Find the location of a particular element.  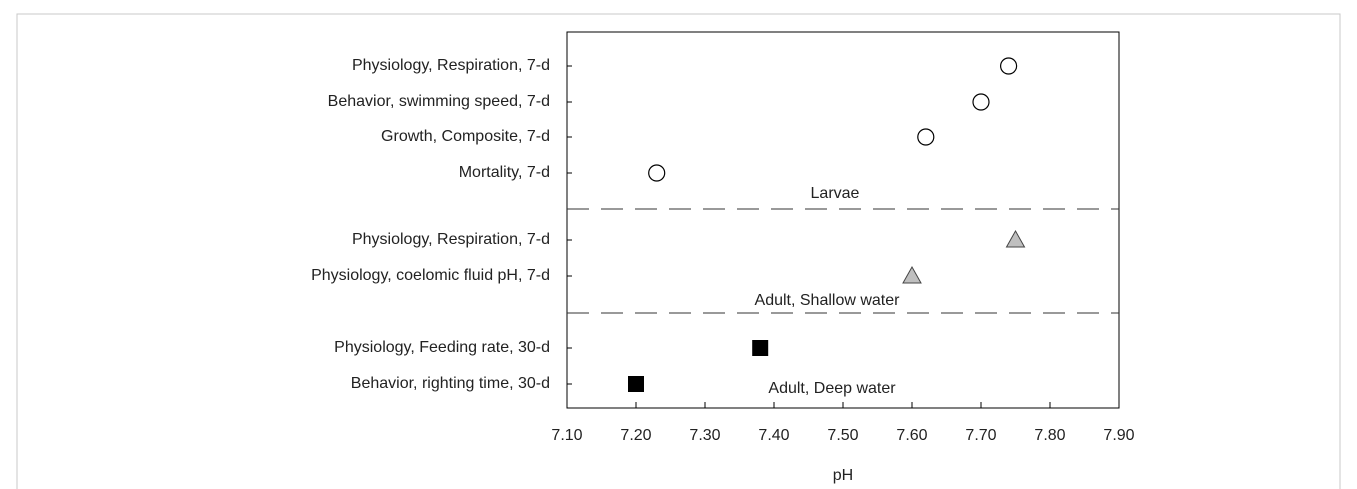

x-tick-label: 7.10 is located at coordinates (566, 435).